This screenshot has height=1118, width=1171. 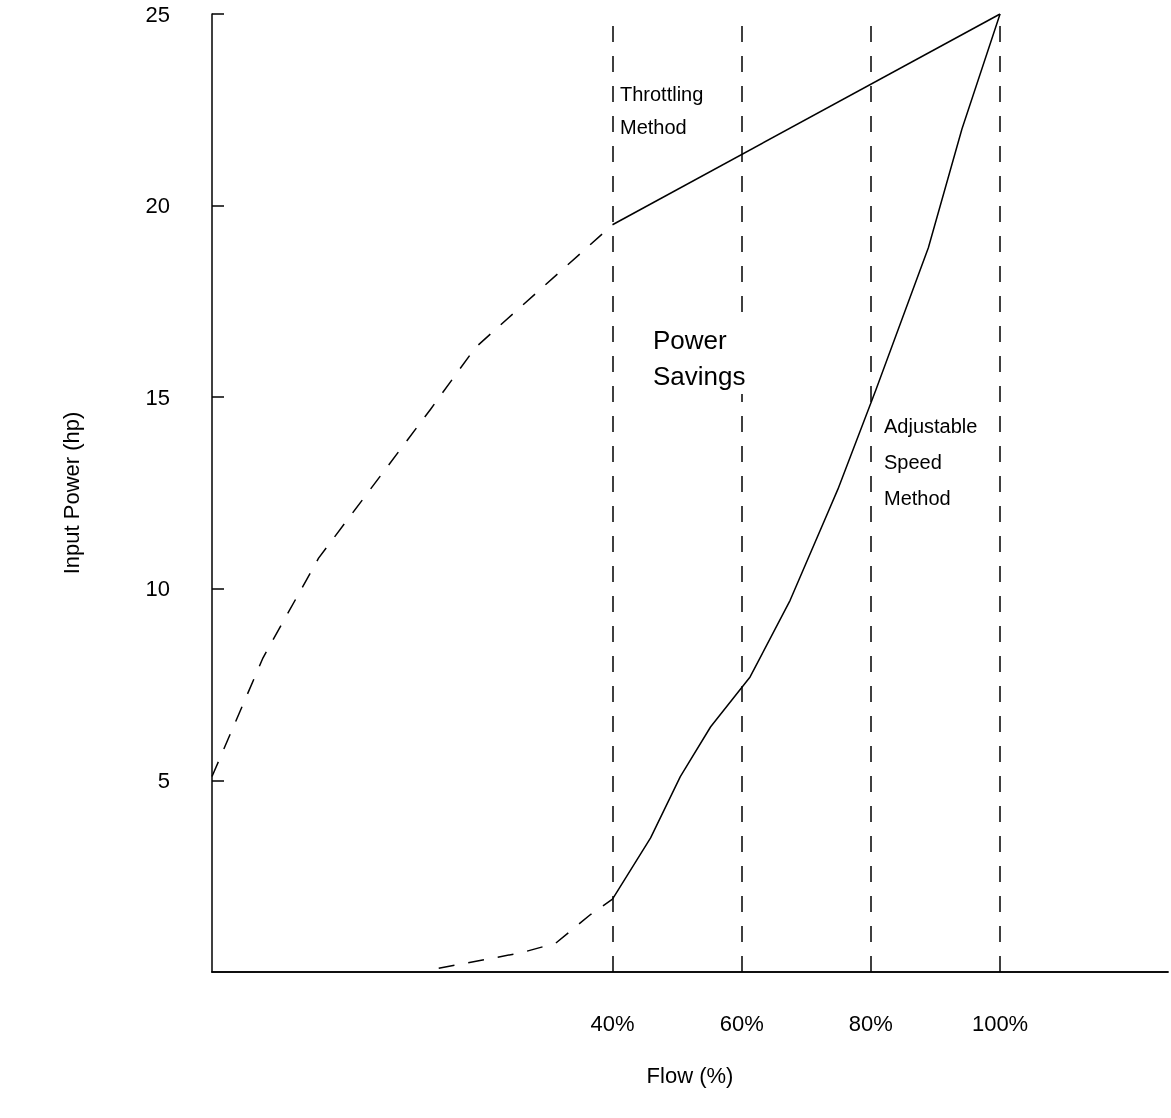 What do you see at coordinates (741, 1023) in the screenshot?
I see `x-tick-label: 60%` at bounding box center [741, 1023].